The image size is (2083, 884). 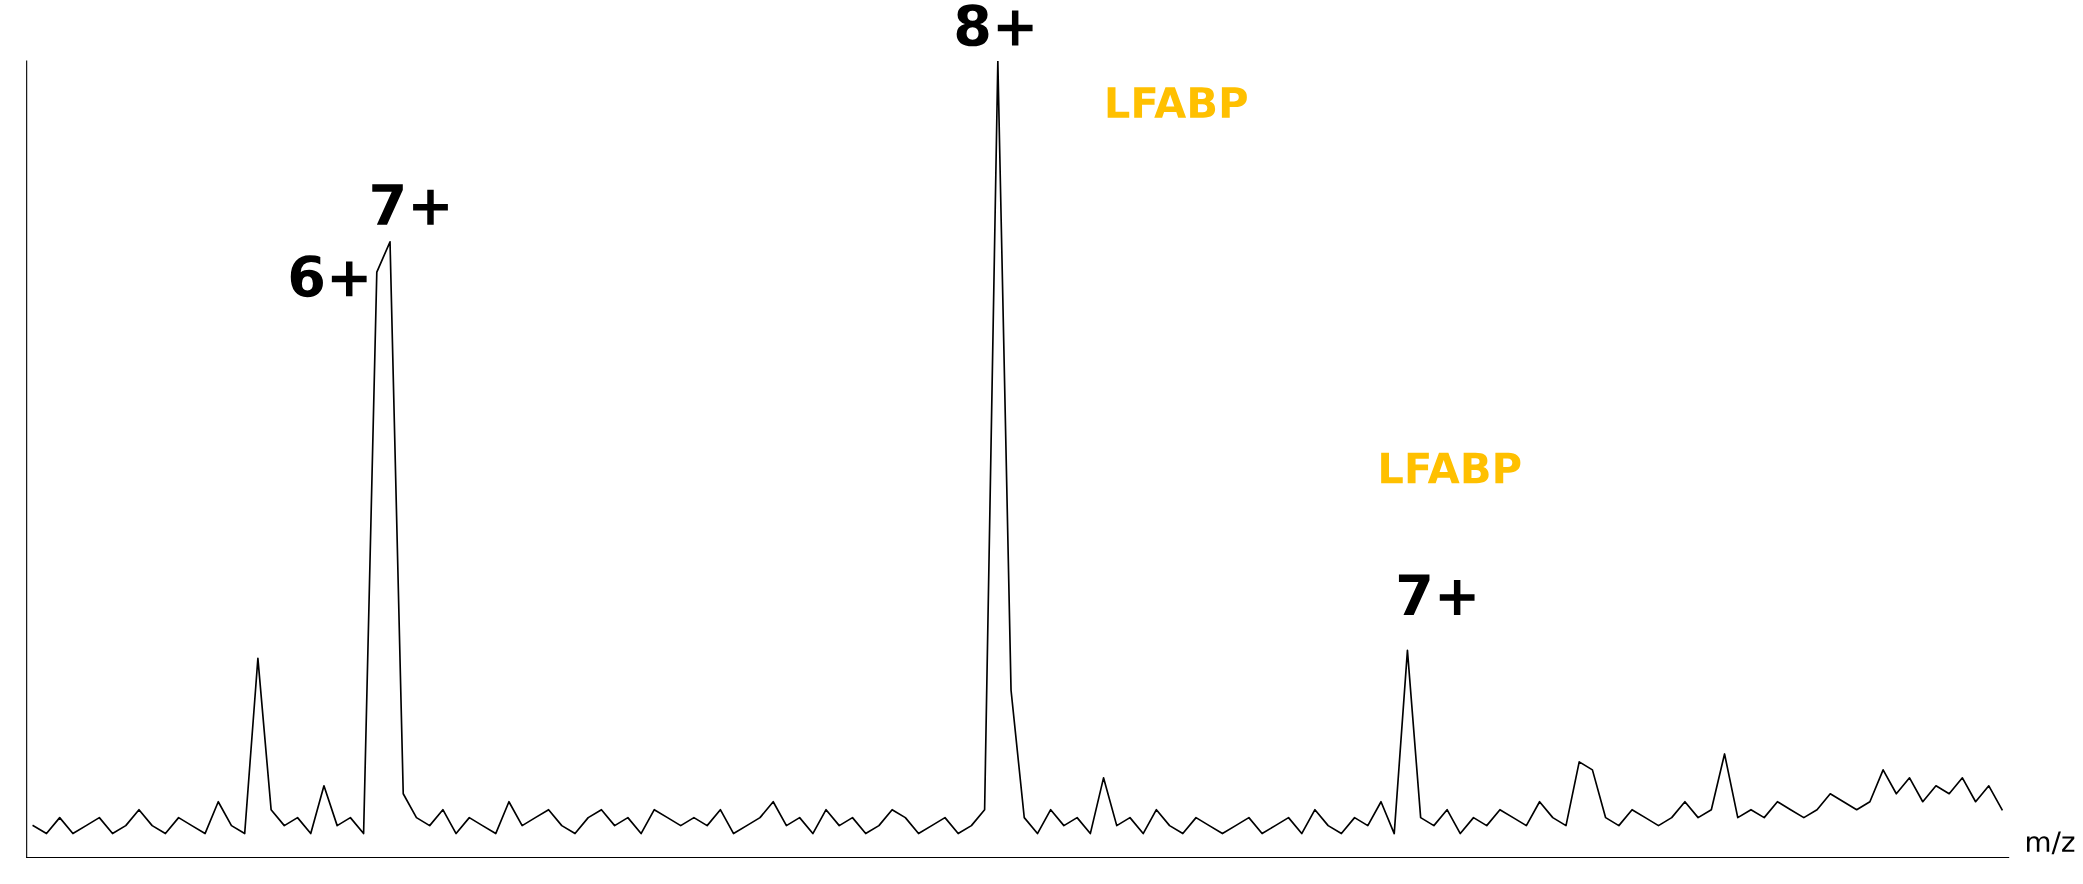 I want to click on annotation: 6+, so click(x=328, y=276).